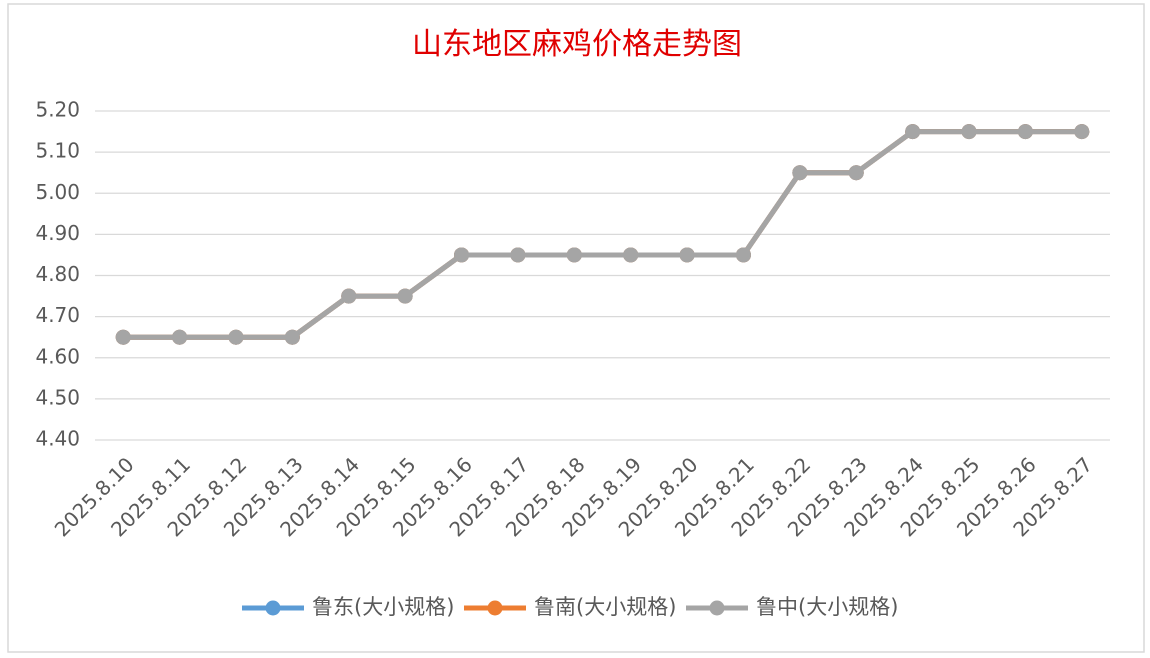  What do you see at coordinates (57, 356) in the screenshot?
I see `y-tick-label: 4.60` at bounding box center [57, 356].